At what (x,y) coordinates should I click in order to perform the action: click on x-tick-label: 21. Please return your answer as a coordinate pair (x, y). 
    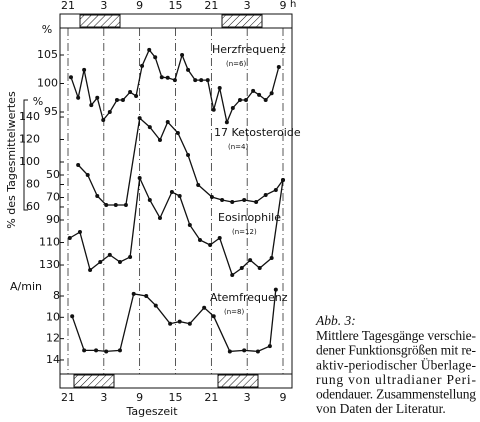
    Looking at the image, I should click on (211, 397).